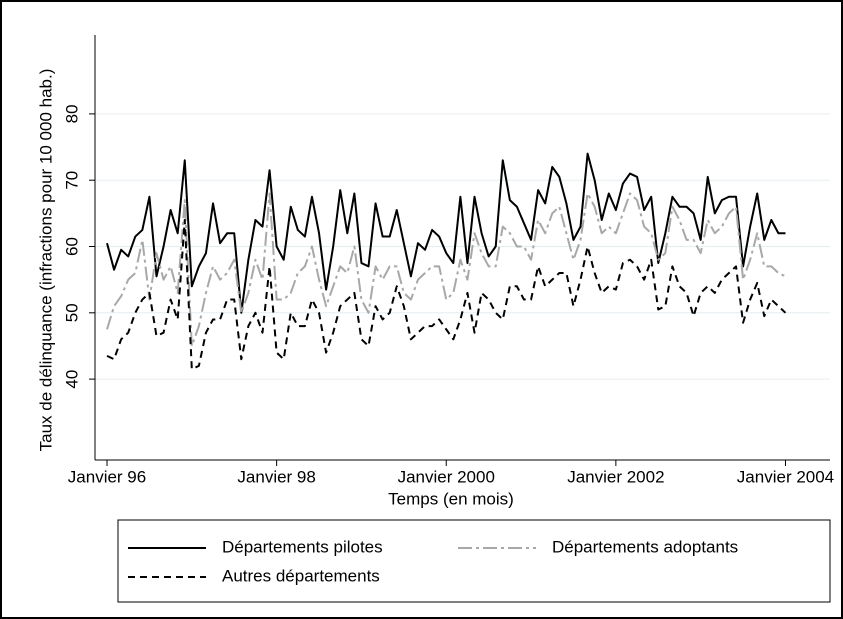 The height and width of the screenshot is (619, 843). I want to click on x-tick-label: Janvier 98, so click(276, 476).